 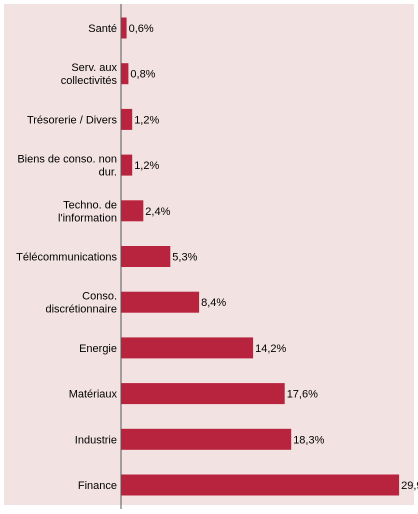 I want to click on value-label-2: 1,2%, so click(x=146, y=120).